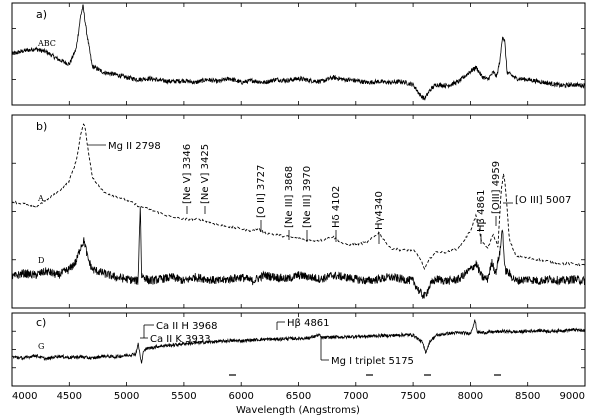  I want to click on annotation-oii-3727: [O II] 3727, so click(261, 191).